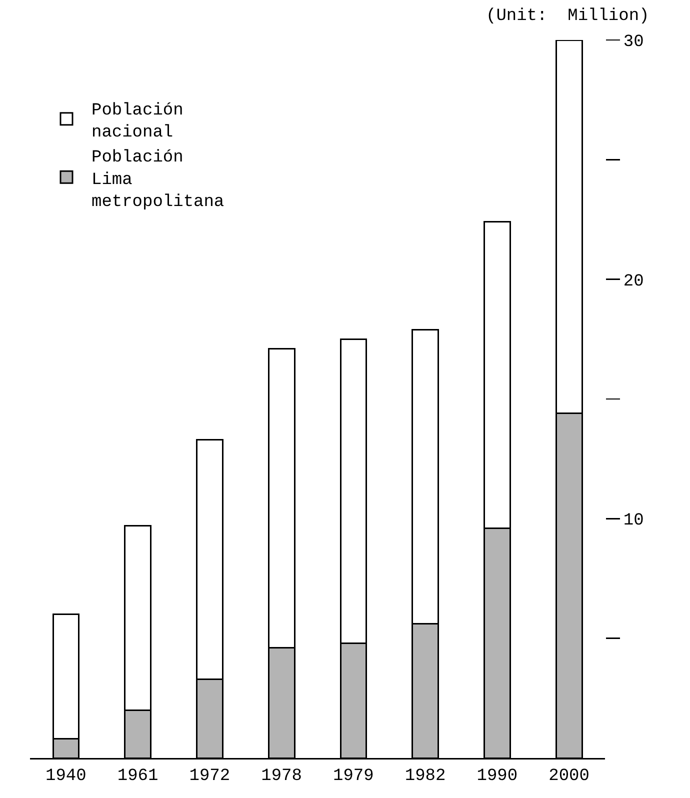  I want to click on legend-label: Población nacional, so click(138, 122).